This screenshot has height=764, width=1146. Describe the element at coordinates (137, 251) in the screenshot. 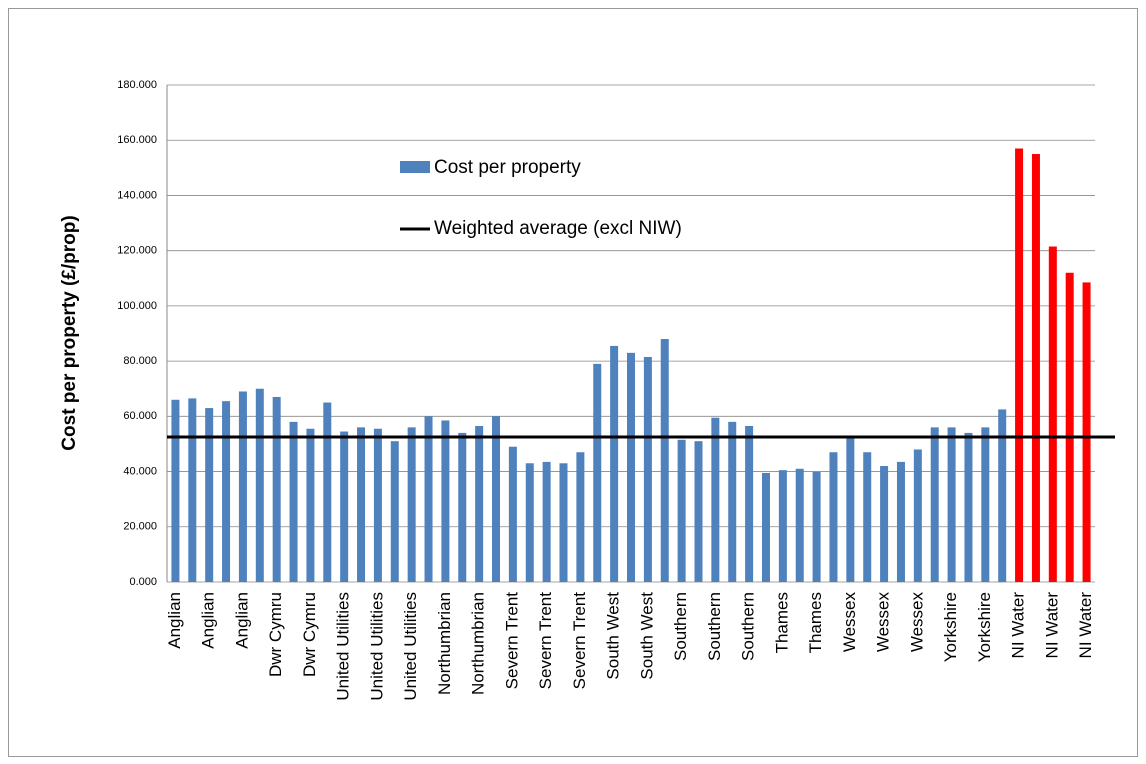

I see `y-tick-label: 120.000` at that location.